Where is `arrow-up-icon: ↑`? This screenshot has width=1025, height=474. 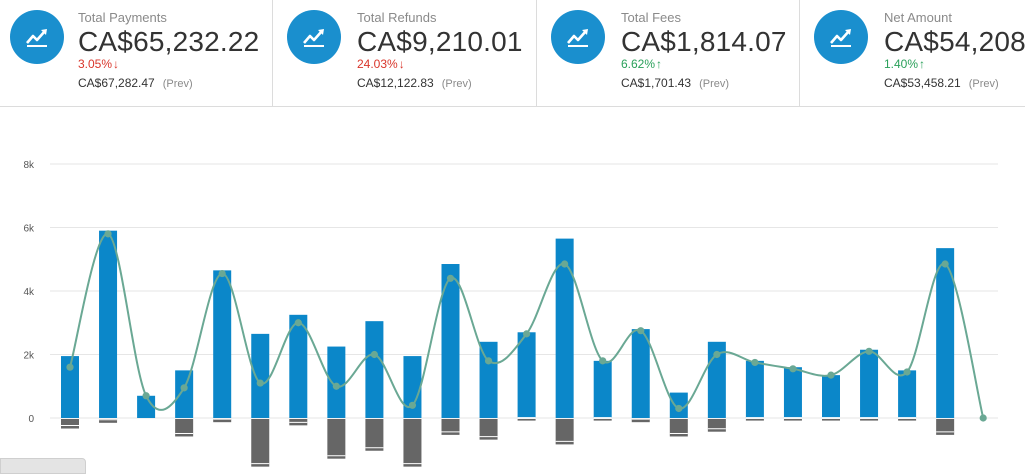
arrow-up-icon: ↑ is located at coordinates (922, 64).